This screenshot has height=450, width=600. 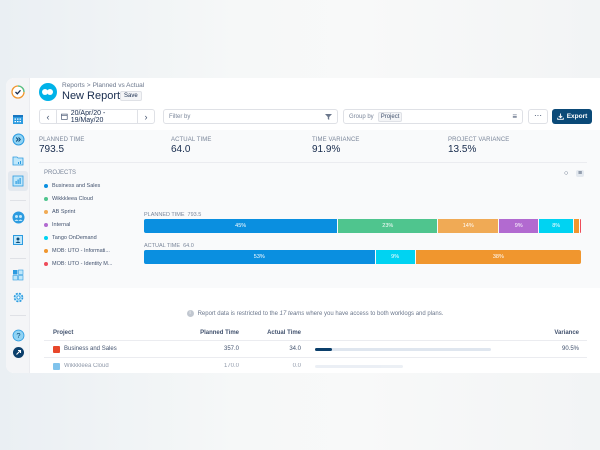 What do you see at coordinates (313, 162) in the screenshot?
I see `stats-divider` at bounding box center [313, 162].